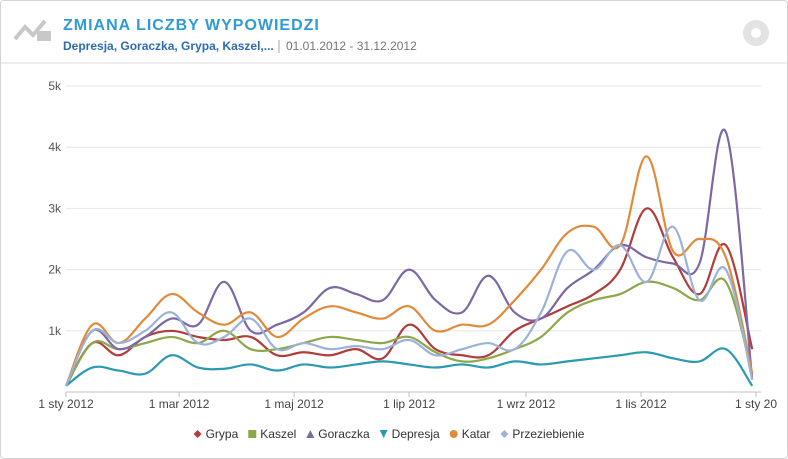  I want to click on x-tick-label: 1 sty 2012, so click(66, 404).